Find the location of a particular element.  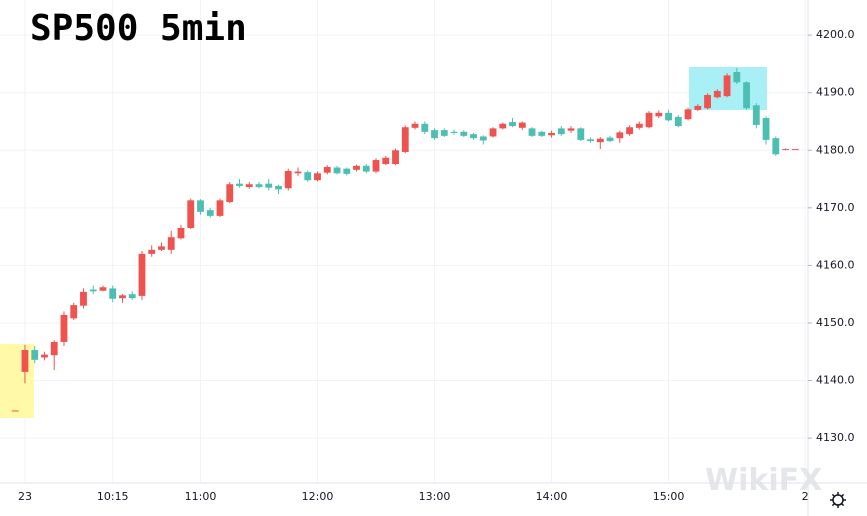

x-tick-label: 23 is located at coordinates (25, 496).